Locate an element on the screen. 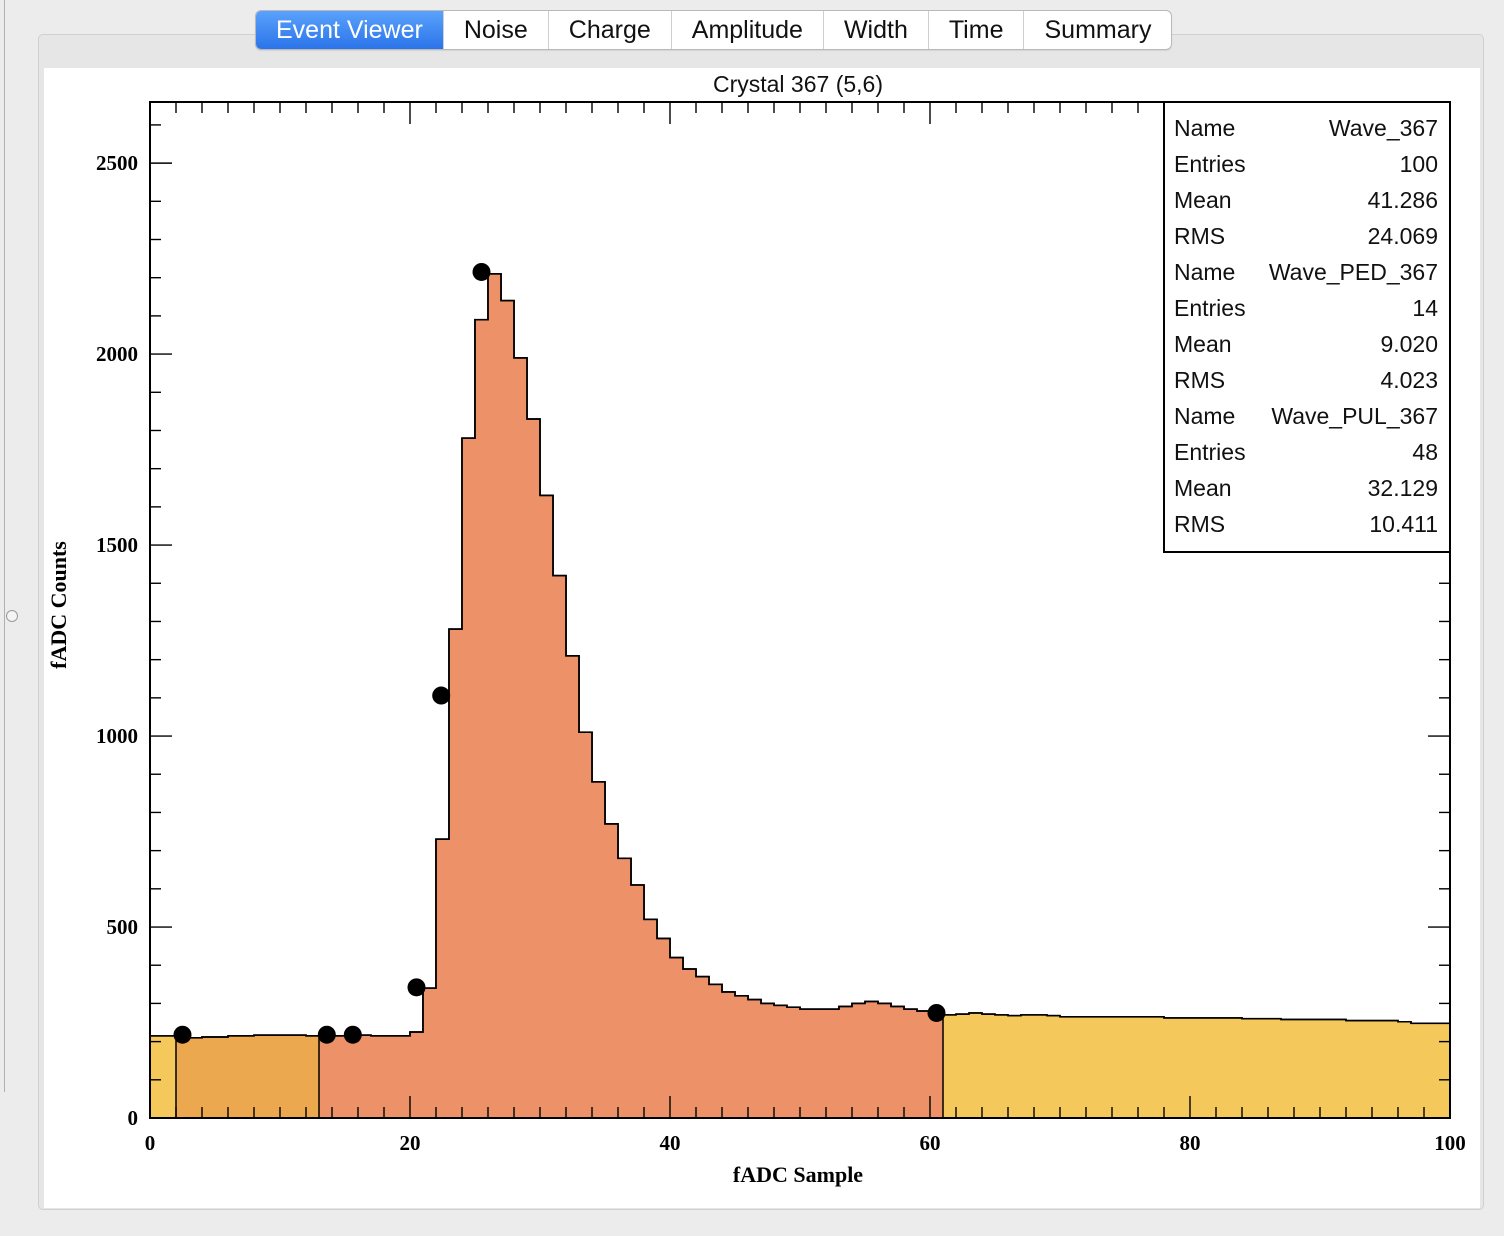 This screenshot has width=1504, height=1236. stats-row: Entries 48 is located at coordinates (1306, 452).